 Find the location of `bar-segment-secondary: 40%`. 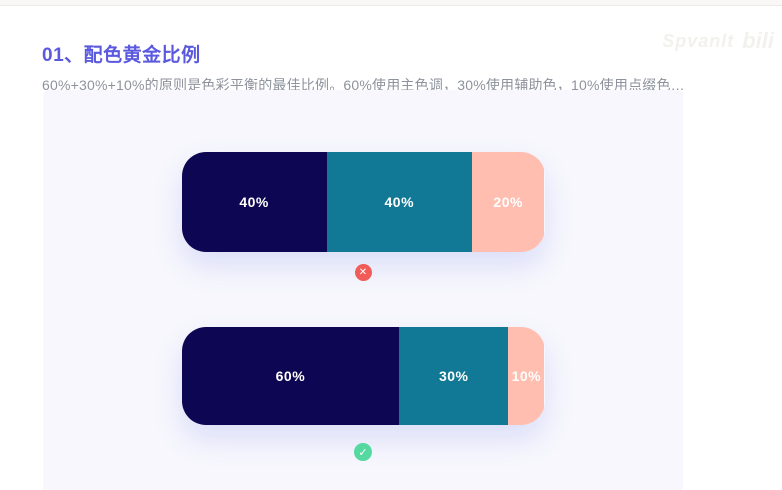

bar-segment-secondary: 40% is located at coordinates (399, 202).